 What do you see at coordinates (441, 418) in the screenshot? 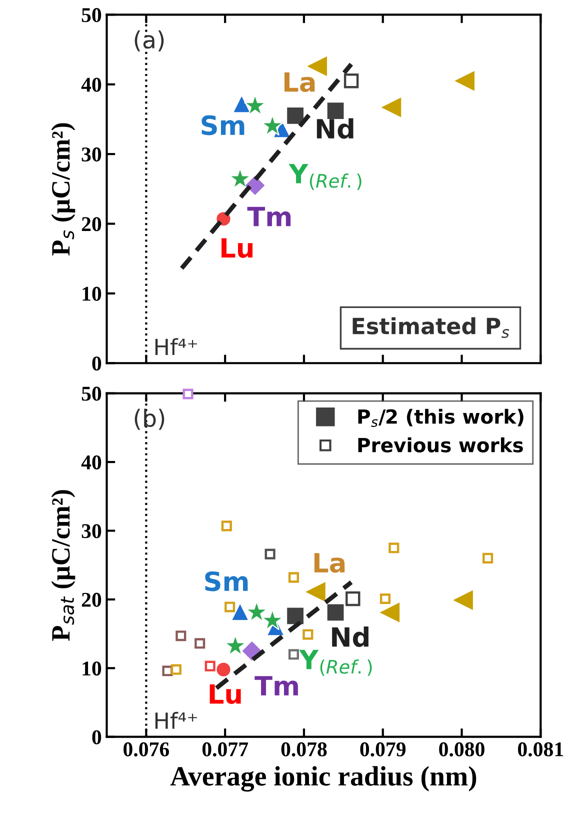
I see `legend-label: P$_{s}$/2 (this work)` at bounding box center [441, 418].